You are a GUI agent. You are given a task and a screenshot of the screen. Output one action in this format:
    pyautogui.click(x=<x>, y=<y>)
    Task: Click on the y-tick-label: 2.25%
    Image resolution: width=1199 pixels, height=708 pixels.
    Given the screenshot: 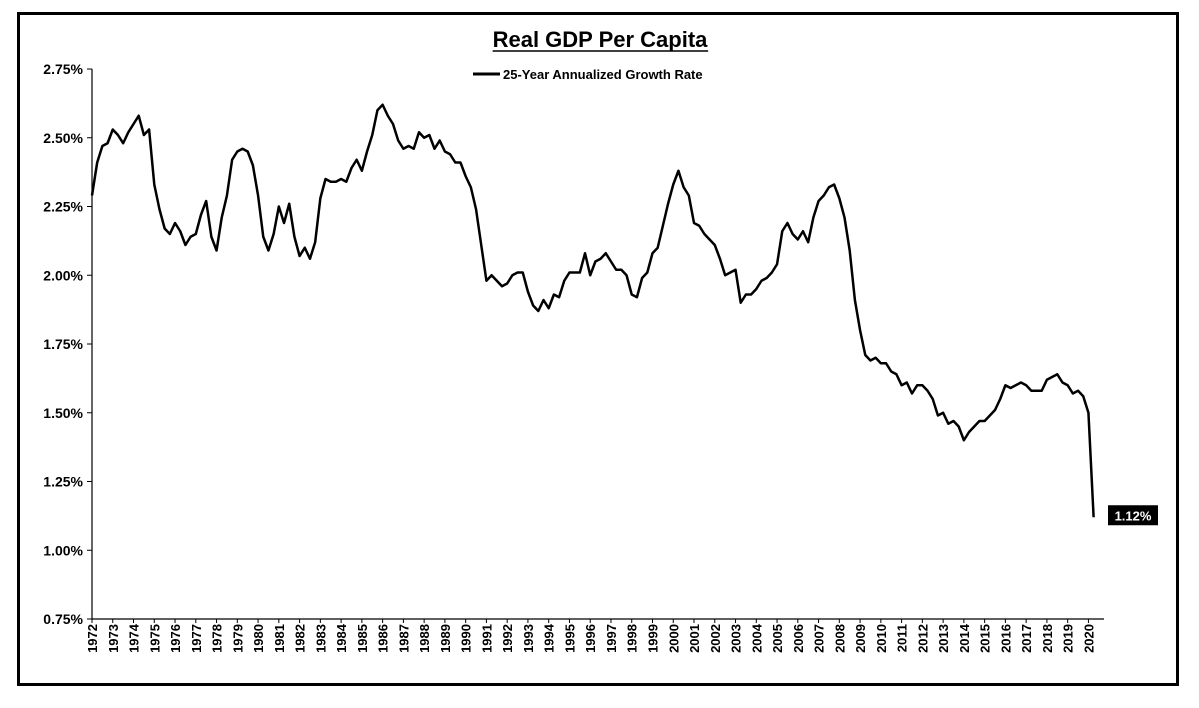 What is the action you would take?
    pyautogui.click(x=63, y=207)
    